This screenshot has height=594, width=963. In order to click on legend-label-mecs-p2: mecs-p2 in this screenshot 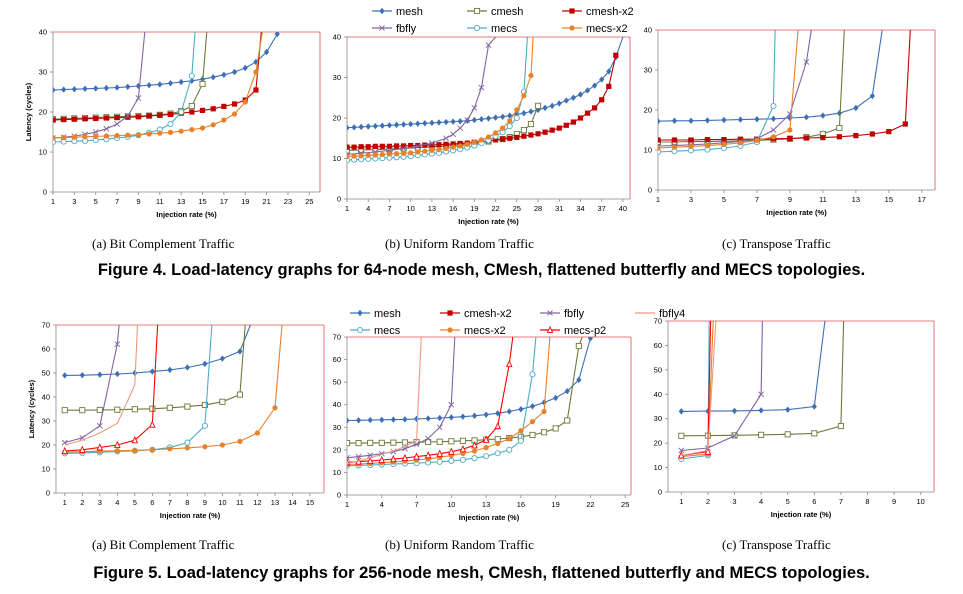, I will do `click(585, 331)`.